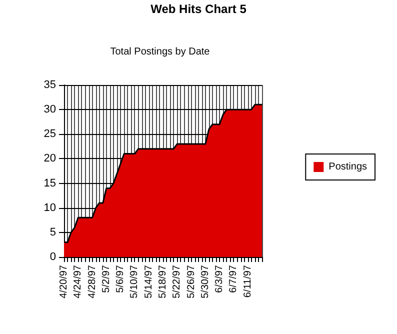 Image resolution: width=397 pixels, height=334 pixels. I want to click on y-tick-label: 5, so click(53, 232).